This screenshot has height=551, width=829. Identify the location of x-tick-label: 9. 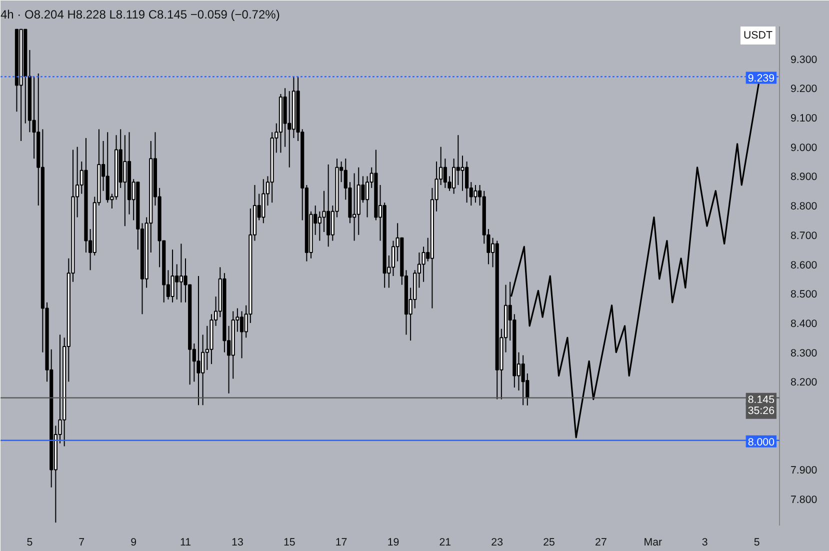
(133, 542).